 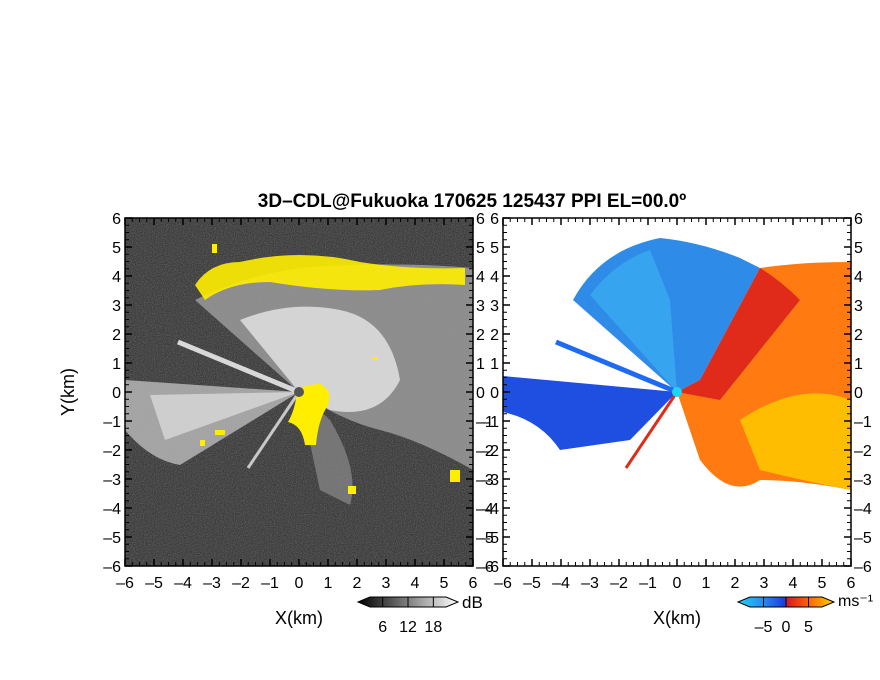 I want to click on right-colorbar: –5 0 5 ms⁻¹, so click(x=804, y=614).